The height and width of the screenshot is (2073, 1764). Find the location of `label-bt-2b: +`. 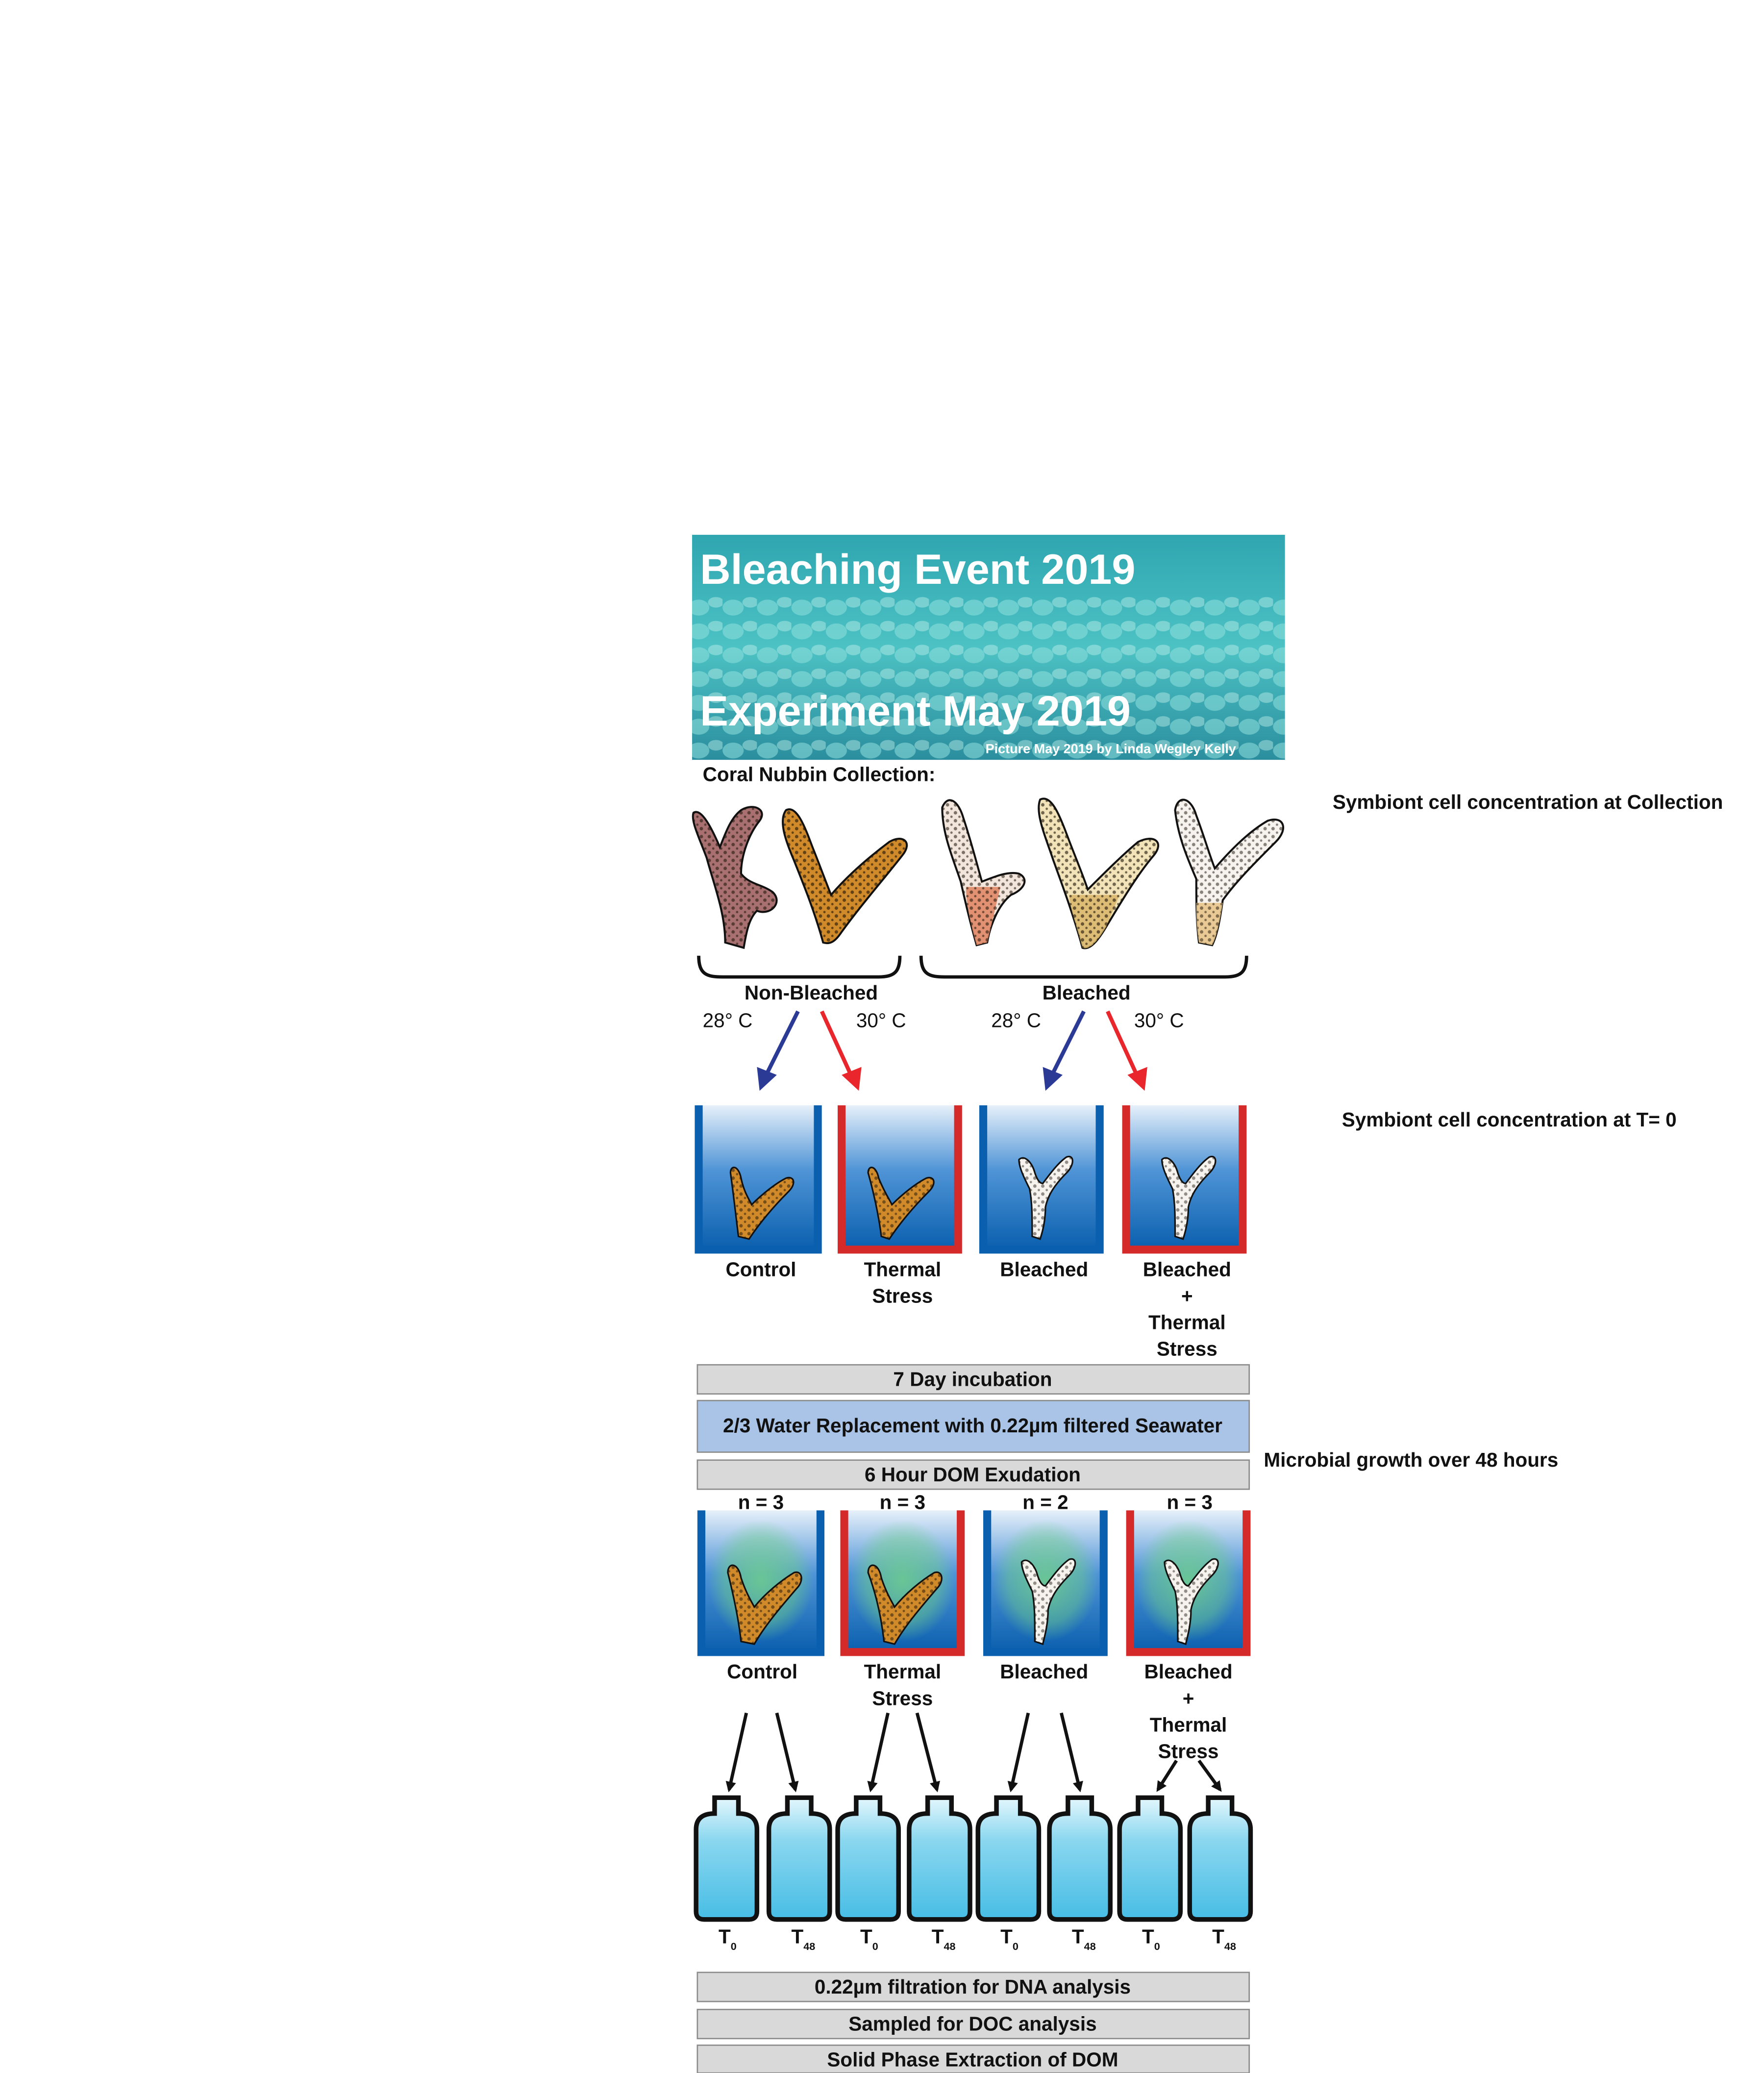

label-bt-2b: + is located at coordinates (1189, 1698).